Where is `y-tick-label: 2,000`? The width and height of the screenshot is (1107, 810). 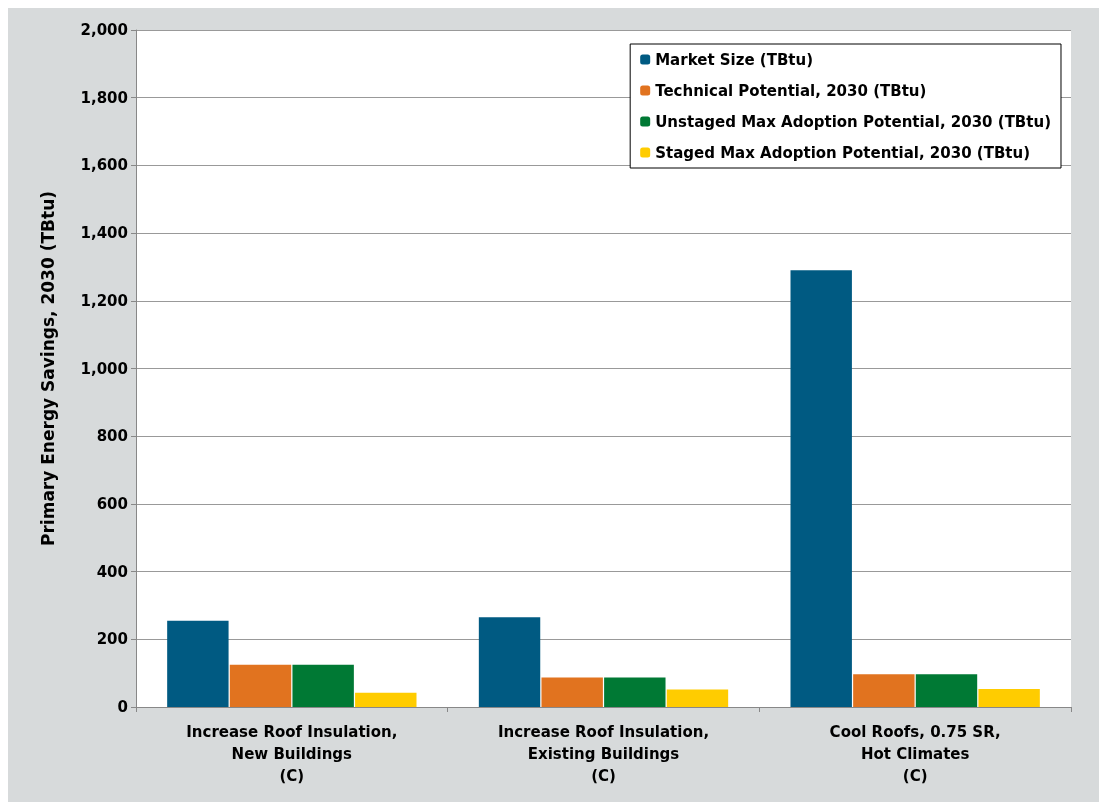
y-tick-label: 2,000 is located at coordinates (104, 30).